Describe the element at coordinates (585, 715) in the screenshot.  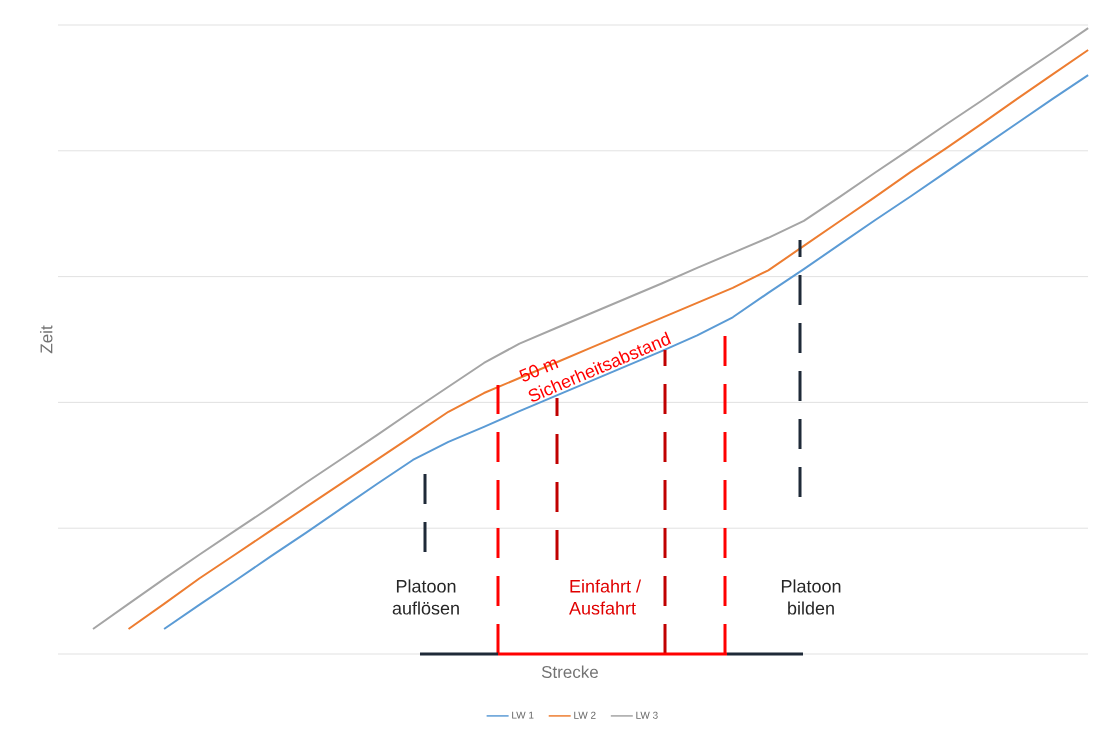
I see `legend-label: LW 2` at that location.